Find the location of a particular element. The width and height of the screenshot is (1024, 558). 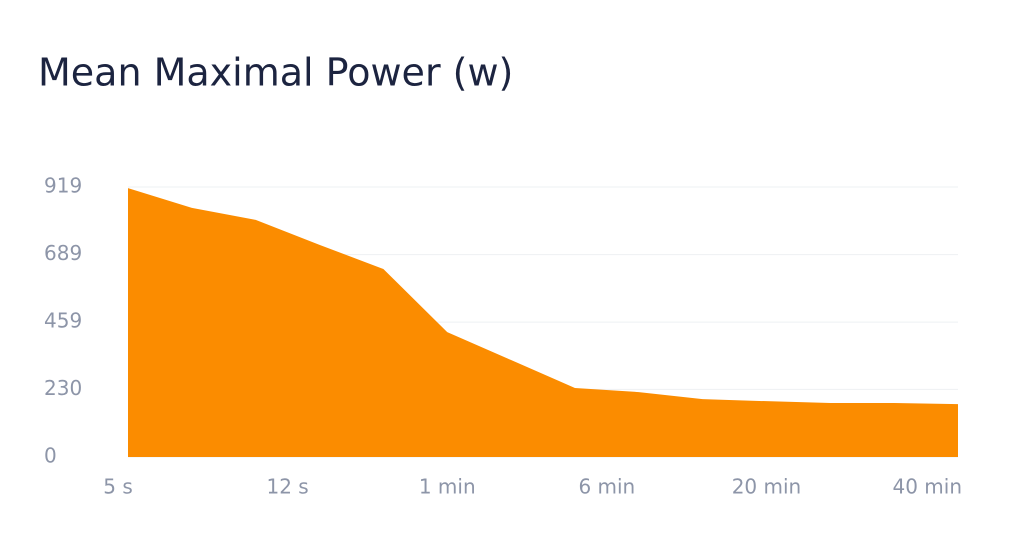

x-tick-label: 6 min is located at coordinates (606, 487).